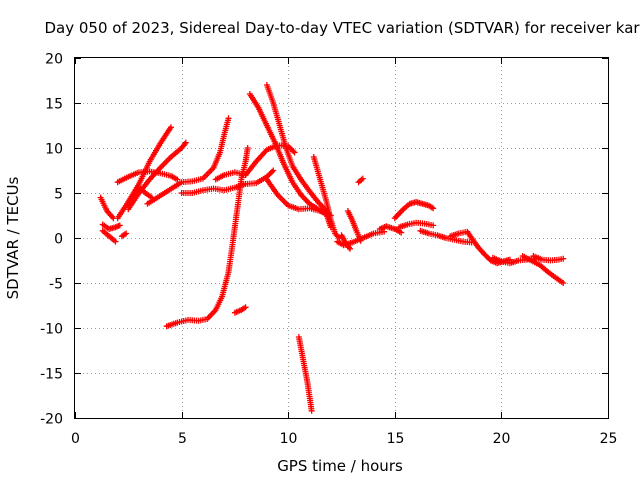 Image resolution: width=640 pixels, height=480 pixels. Describe the element at coordinates (58, 240) in the screenshot. I see `y-tick-label: 0` at that location.